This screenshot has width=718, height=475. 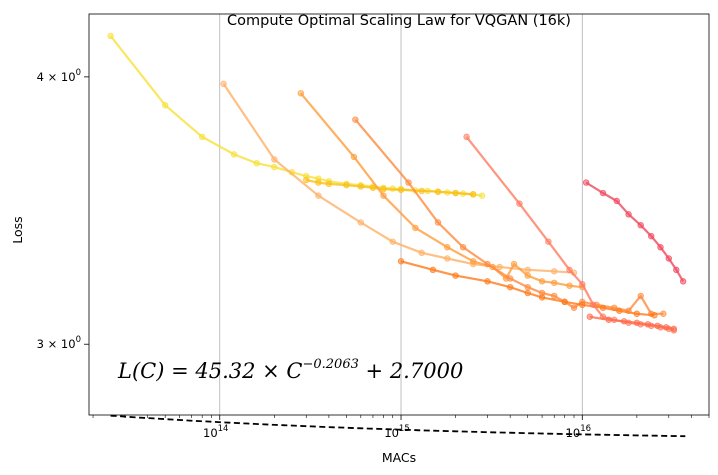 I want to click on fit-formula-rhs: + 2.7000, so click(x=411, y=371).